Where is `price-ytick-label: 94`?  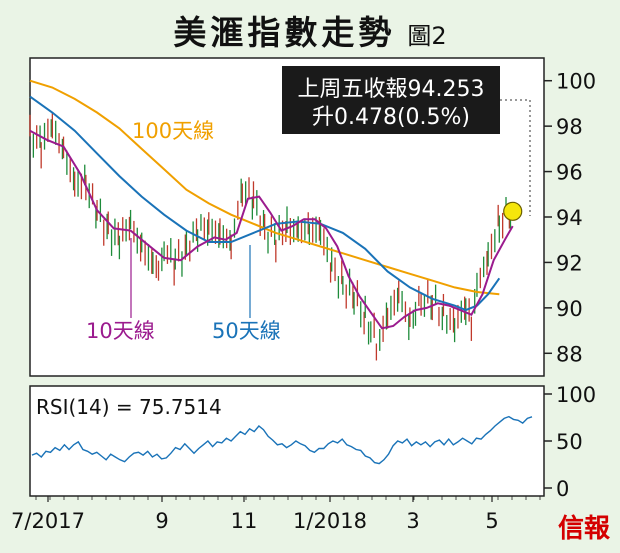 price-ytick-label: 94 is located at coordinates (569, 218).